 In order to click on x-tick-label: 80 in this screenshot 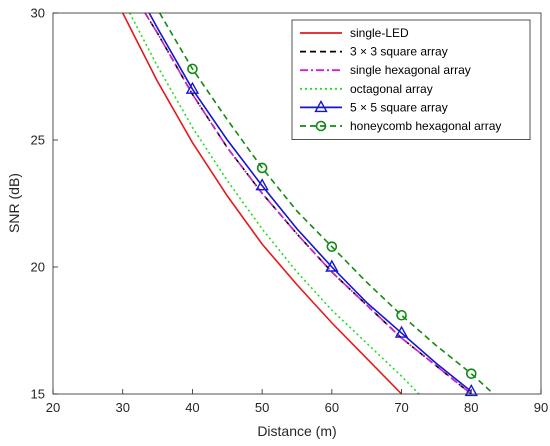, I will do `click(471, 407)`.